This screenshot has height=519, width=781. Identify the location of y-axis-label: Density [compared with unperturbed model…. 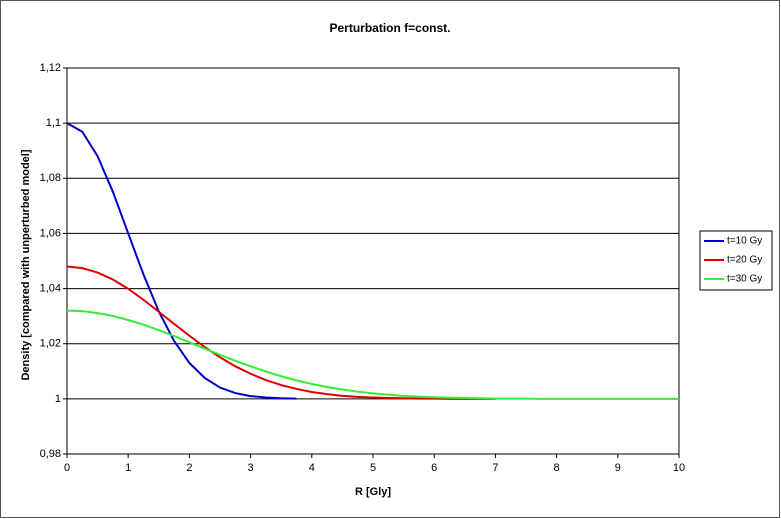
(26, 264).